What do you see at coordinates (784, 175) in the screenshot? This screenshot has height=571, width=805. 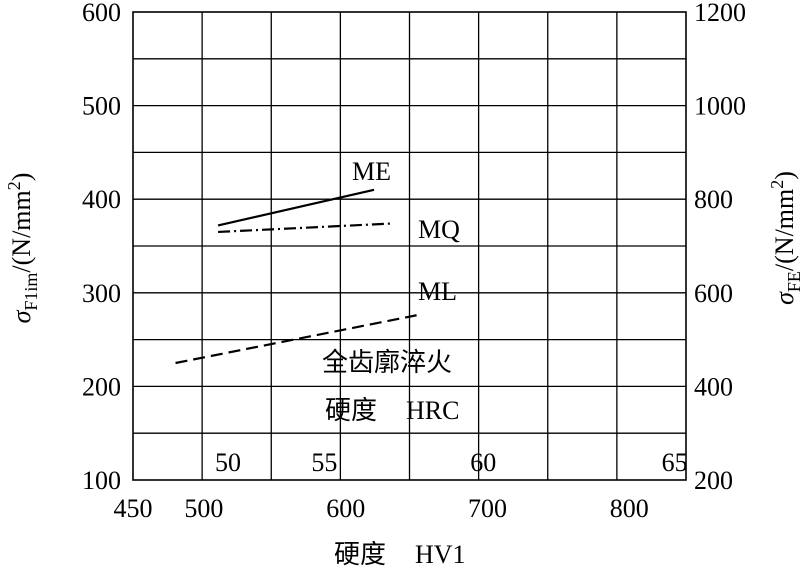 I see `y-right-label-close: )` at bounding box center [784, 175].